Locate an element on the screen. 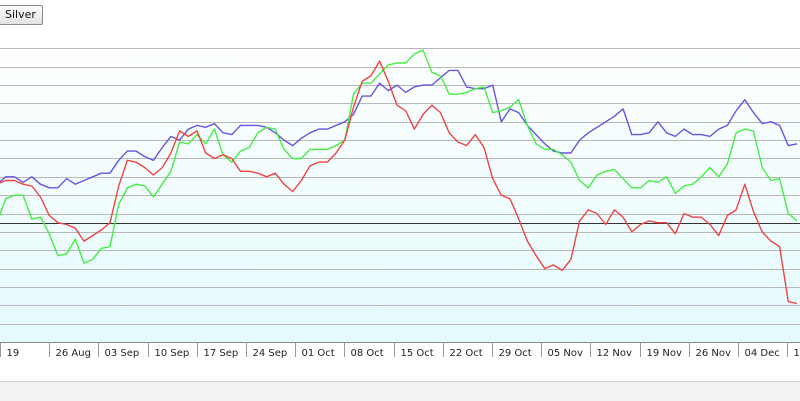 This screenshot has height=401, width=800. x-tick-label: 24 Sep is located at coordinates (270, 353).